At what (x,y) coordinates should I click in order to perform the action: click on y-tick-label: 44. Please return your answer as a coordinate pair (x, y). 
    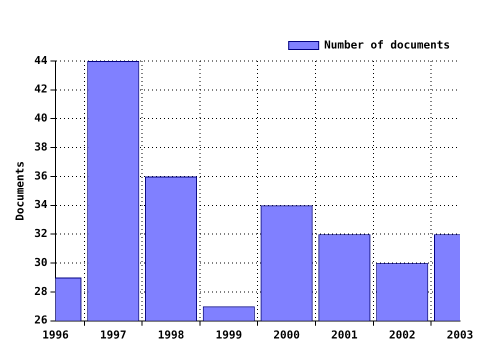
    Looking at the image, I should click on (41, 60).